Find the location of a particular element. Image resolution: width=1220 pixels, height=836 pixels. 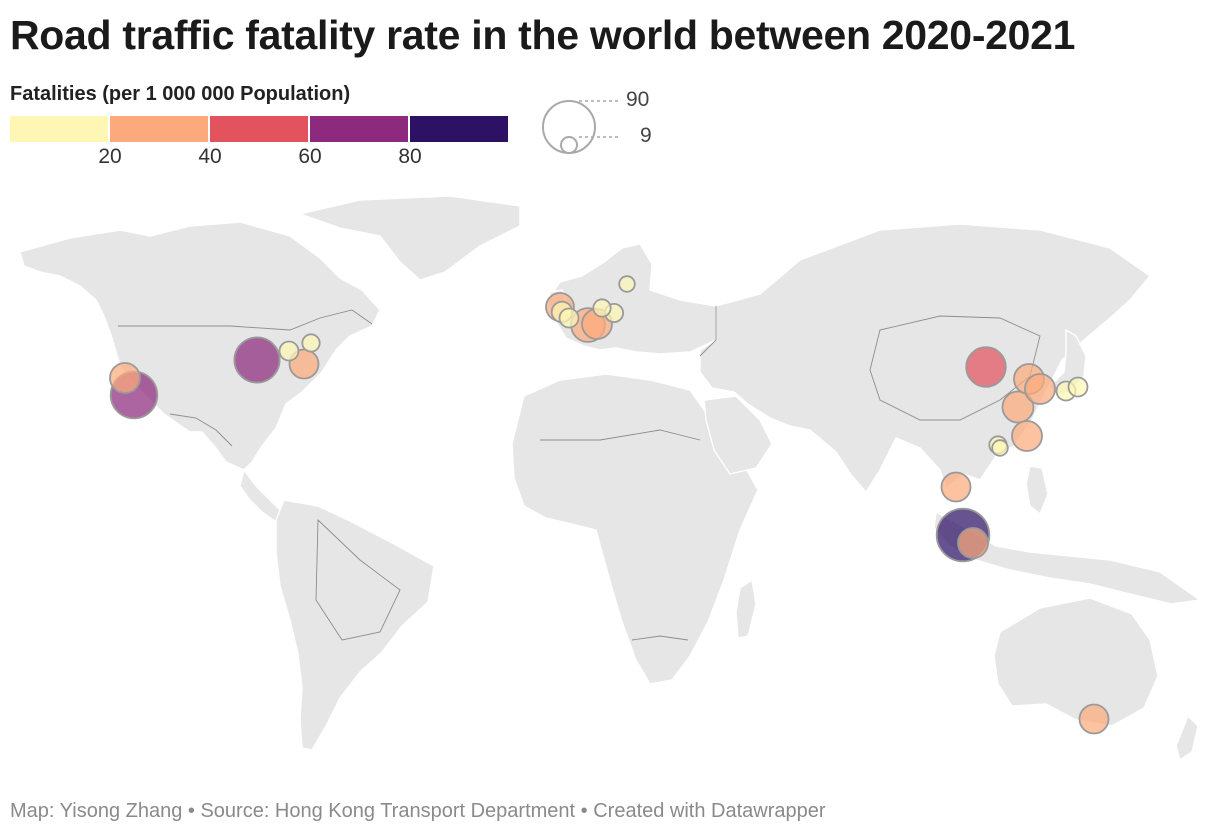

size-legend-circles is located at coordinates (580, 127).